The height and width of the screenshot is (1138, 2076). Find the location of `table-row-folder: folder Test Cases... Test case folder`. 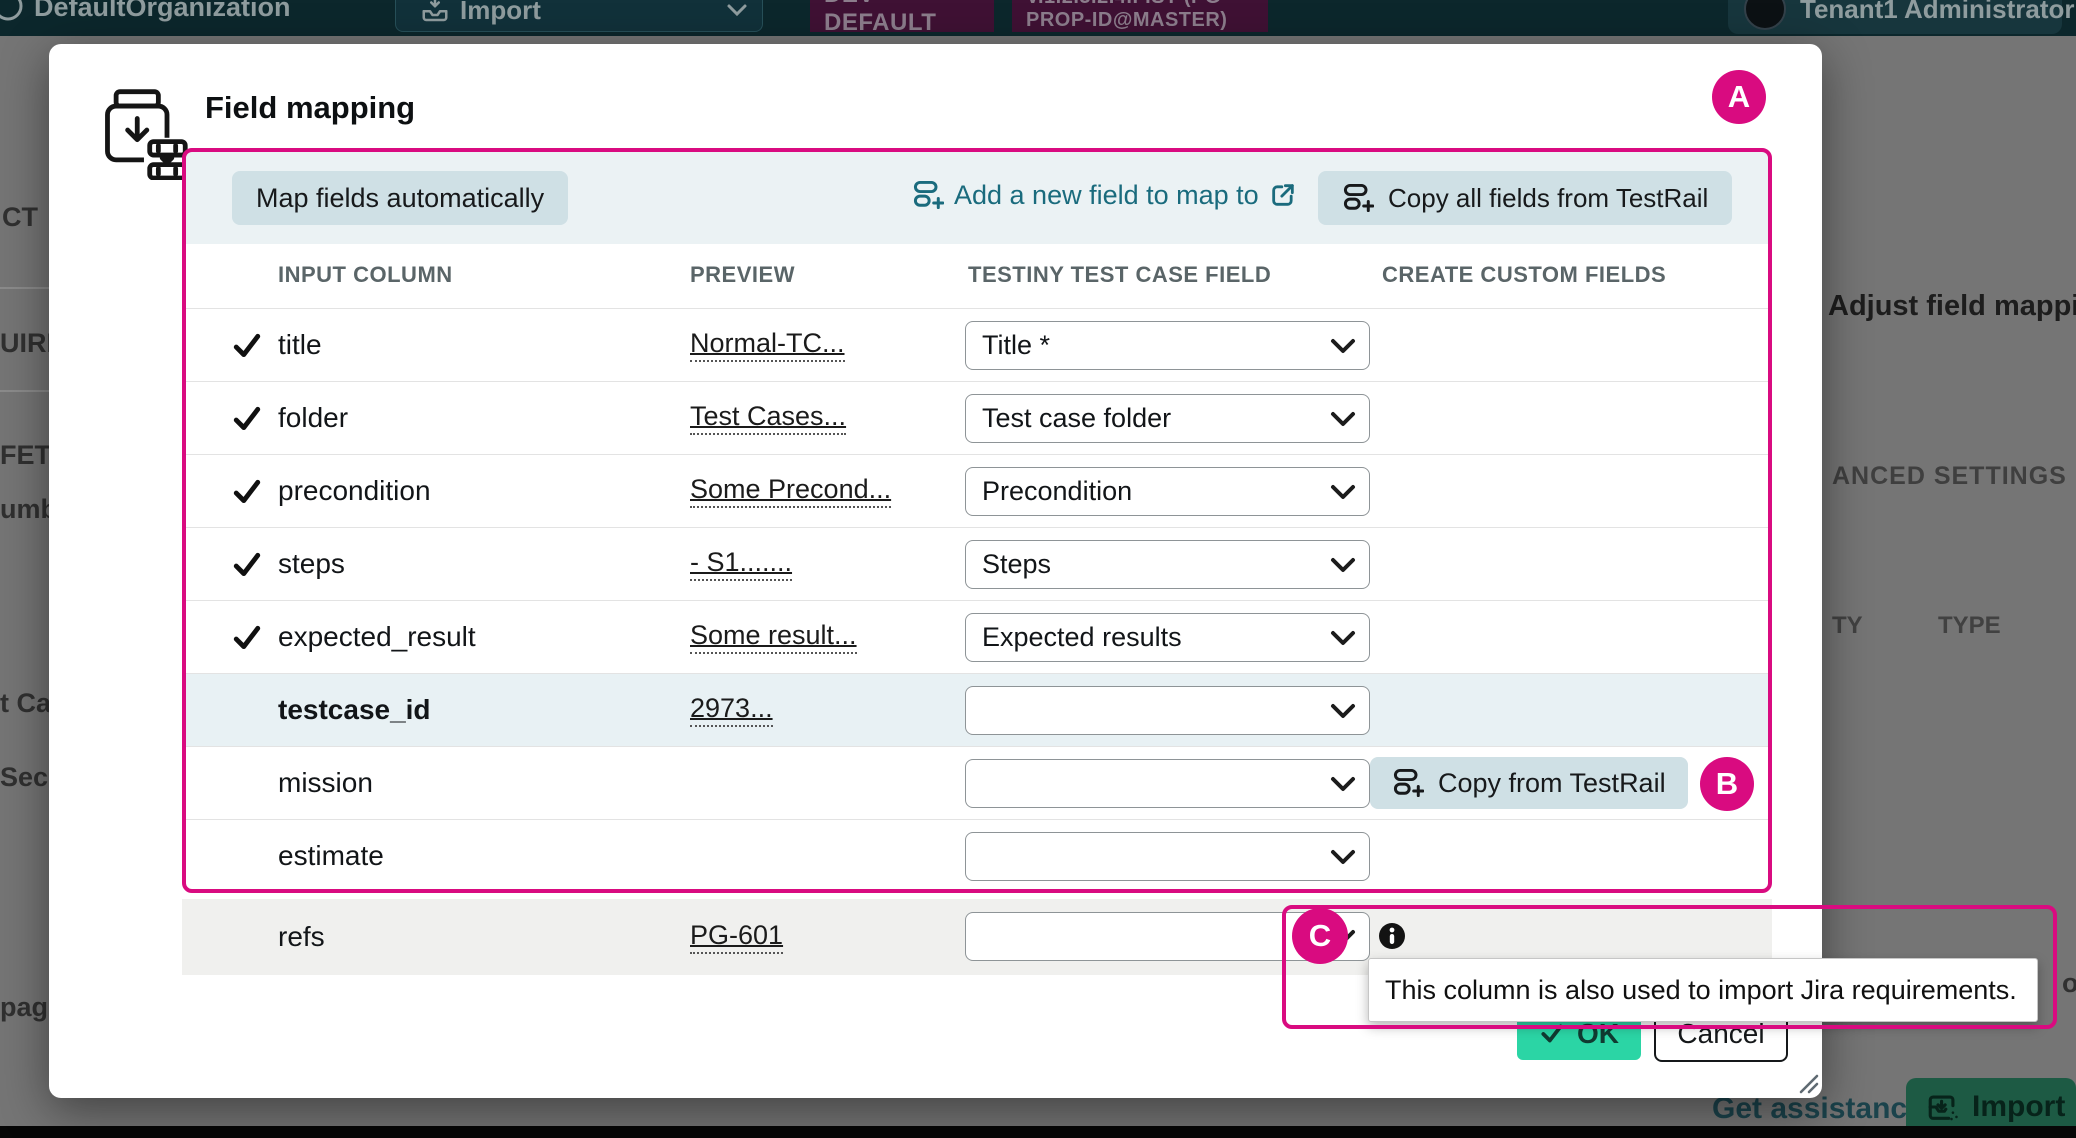

table-row-folder: folder Test Cases... Test case folder is located at coordinates (977, 417).